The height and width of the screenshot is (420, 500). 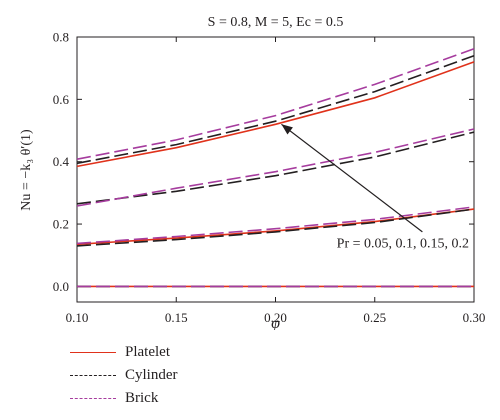 I want to click on y-tick-label: 0.0, so click(x=61, y=286).